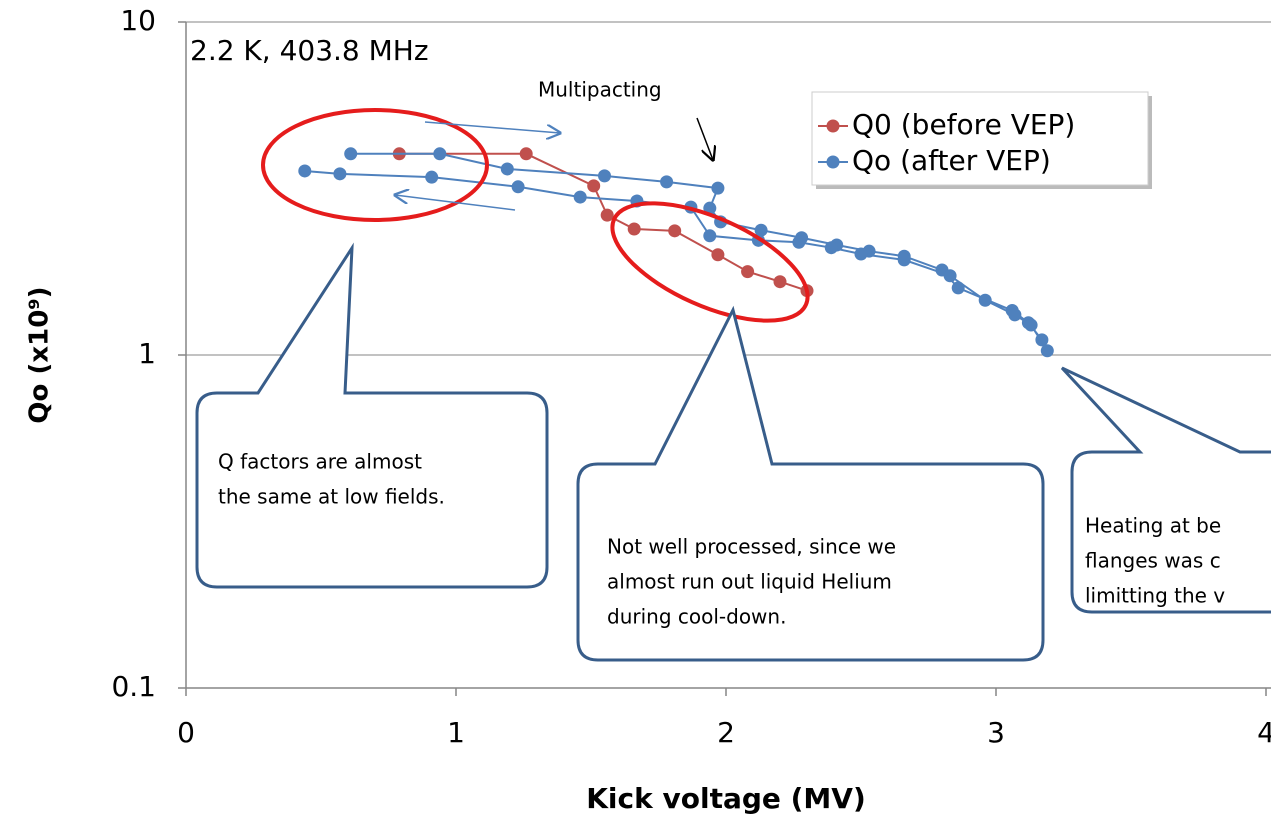 The height and width of the screenshot is (822, 1271). I want to click on y-axis-label: Qo (x10⁹), so click(40, 354).